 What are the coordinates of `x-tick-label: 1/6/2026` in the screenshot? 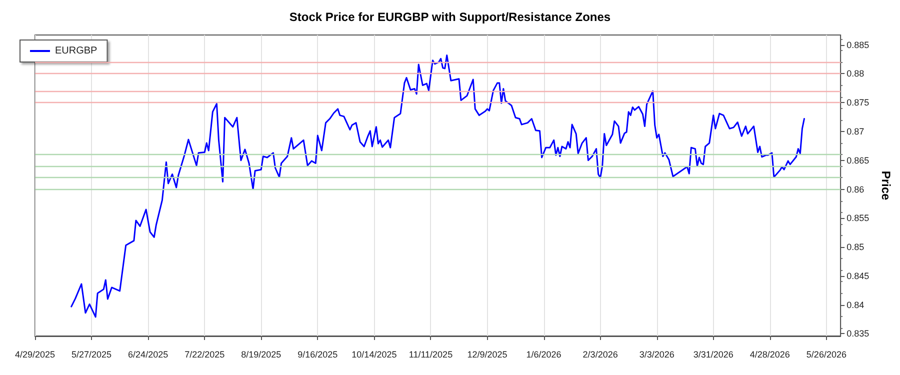 It's located at (544, 355).